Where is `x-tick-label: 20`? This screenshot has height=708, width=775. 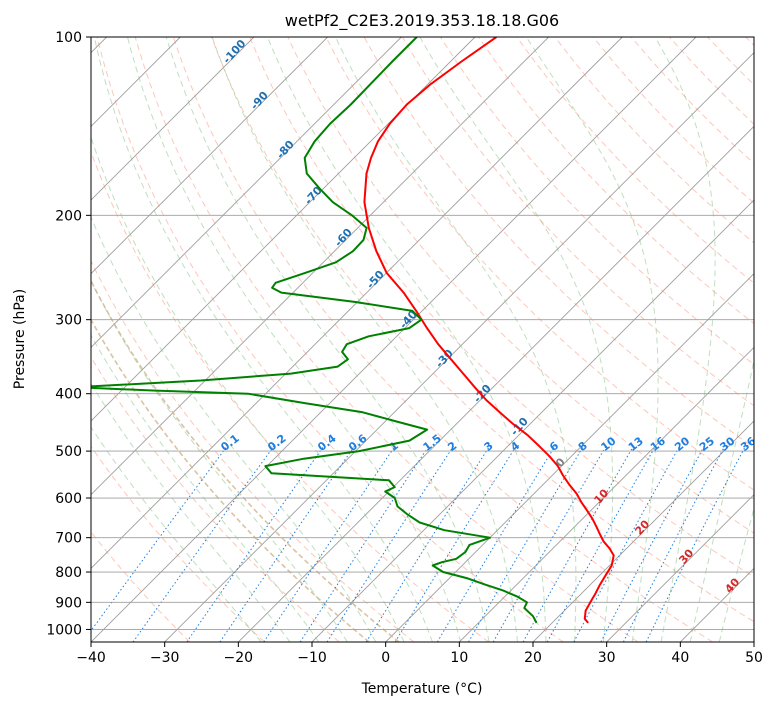 x-tick-label: 20 is located at coordinates (533, 658).